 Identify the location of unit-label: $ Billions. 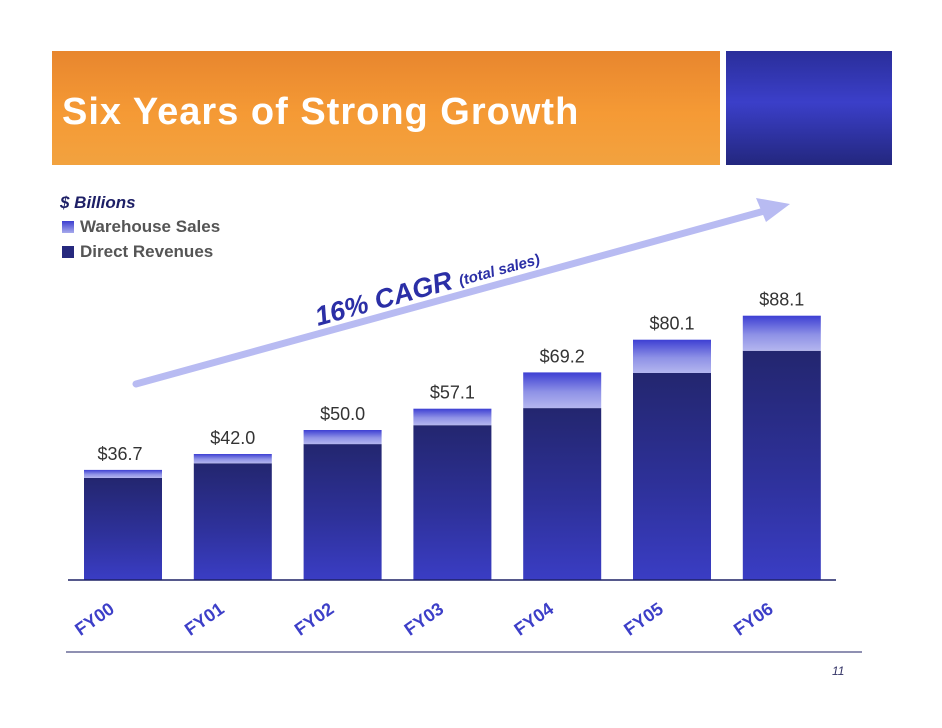
(98, 202).